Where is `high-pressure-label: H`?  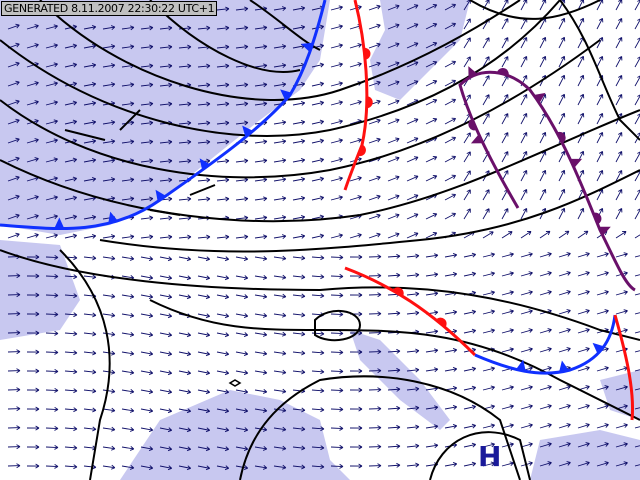 high-pressure-label: H is located at coordinates (490, 456).